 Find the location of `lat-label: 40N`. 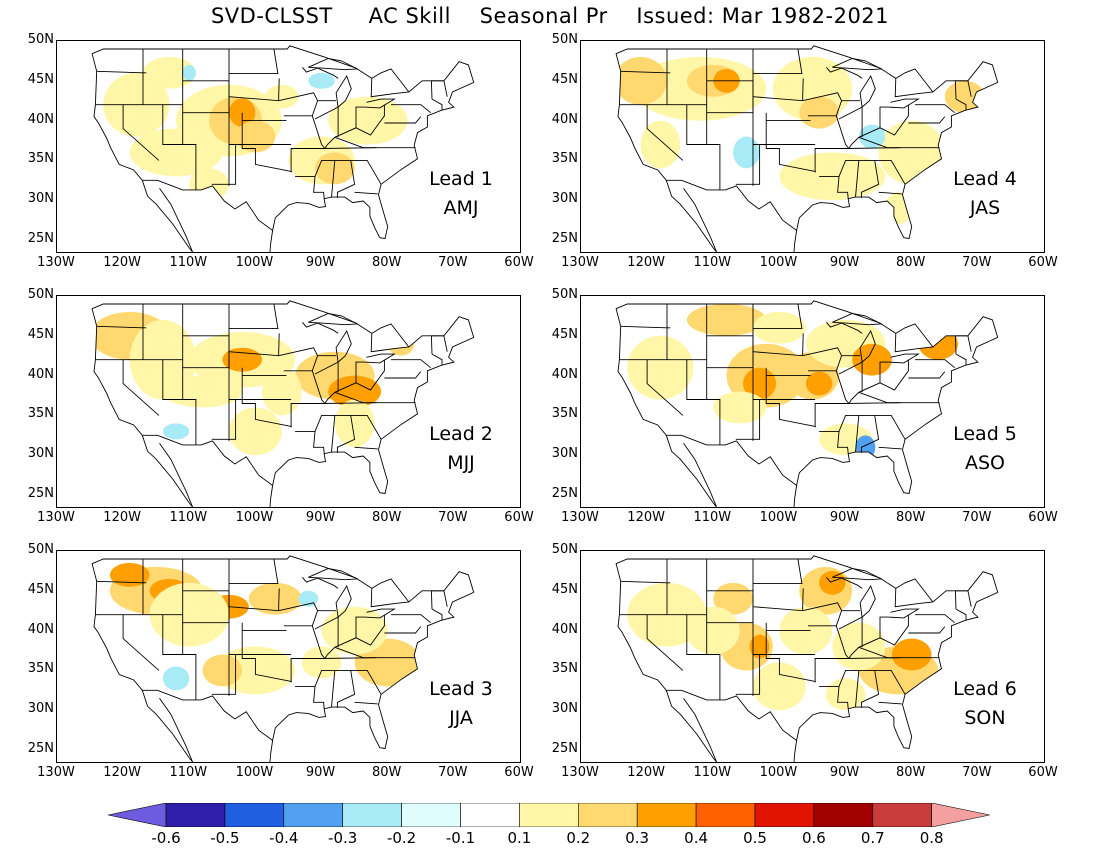

lat-label: 40N is located at coordinates (40, 119).